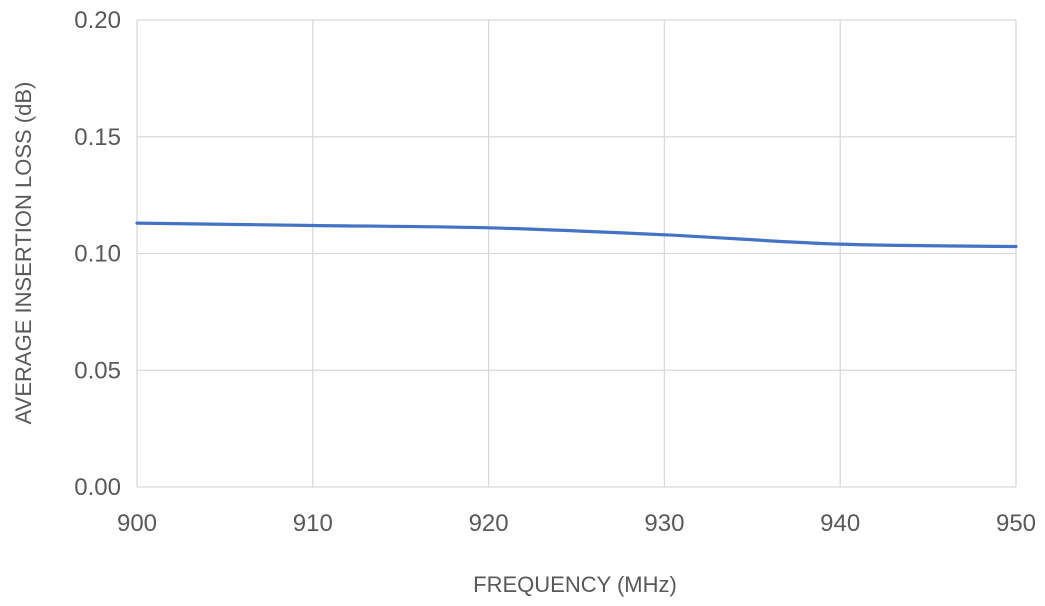  I want to click on x-tick-label: 900, so click(137, 523).